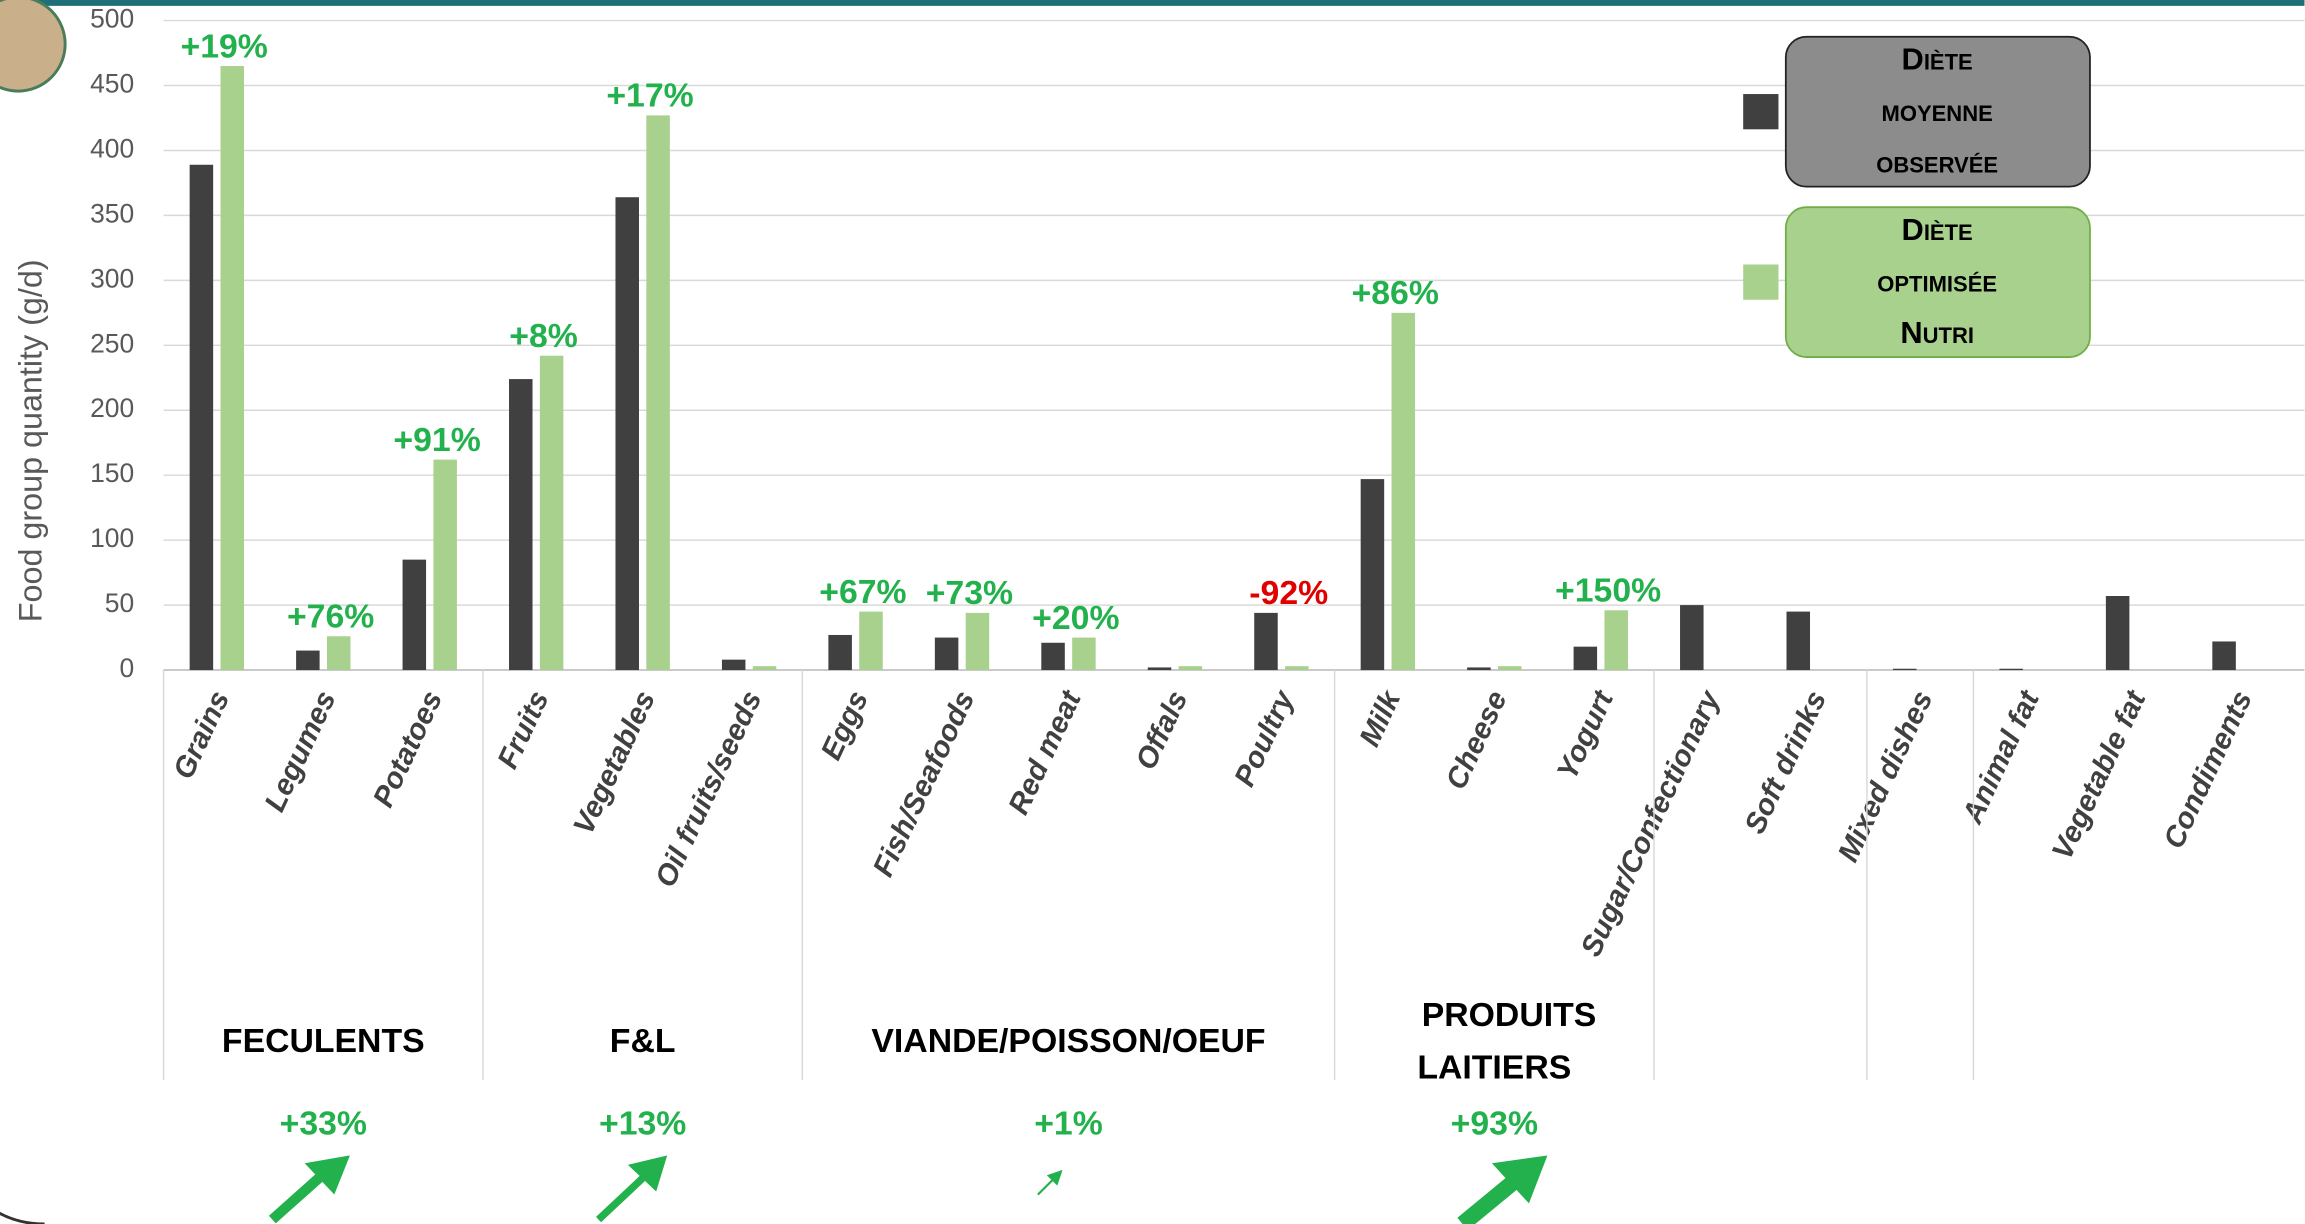 Image resolution: width=2305 pixels, height=1224 pixels. What do you see at coordinates (523, 730) in the screenshot?
I see `x-tick-label: Fruits` at bounding box center [523, 730].